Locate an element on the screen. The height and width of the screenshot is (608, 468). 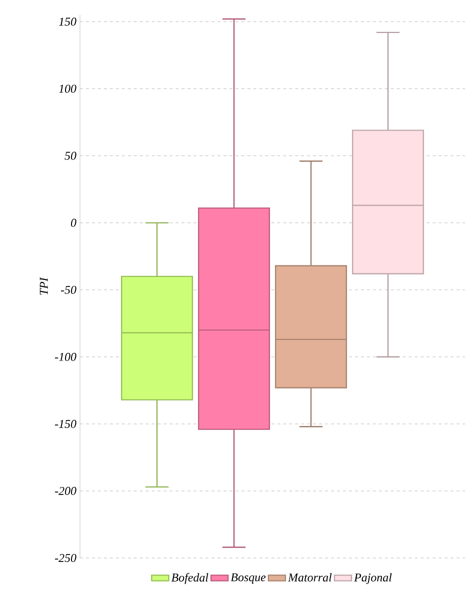
y-tick-label: 0 is located at coordinates (73, 222).